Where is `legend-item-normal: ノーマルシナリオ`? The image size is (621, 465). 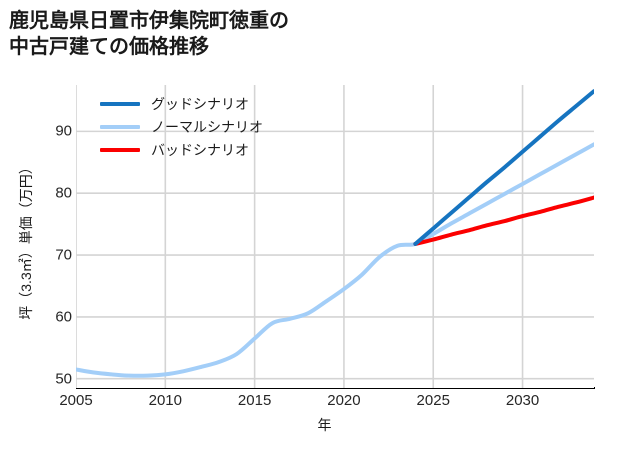 legend-item-normal: ノーマルシナリオ is located at coordinates (215, 126).